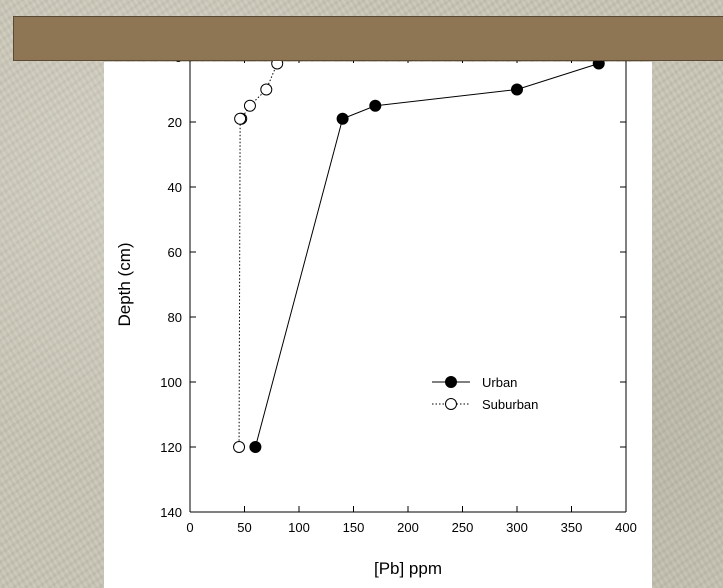 The height and width of the screenshot is (588, 723). What do you see at coordinates (463, 527) in the screenshot?
I see `x-tick-label: 250` at bounding box center [463, 527].